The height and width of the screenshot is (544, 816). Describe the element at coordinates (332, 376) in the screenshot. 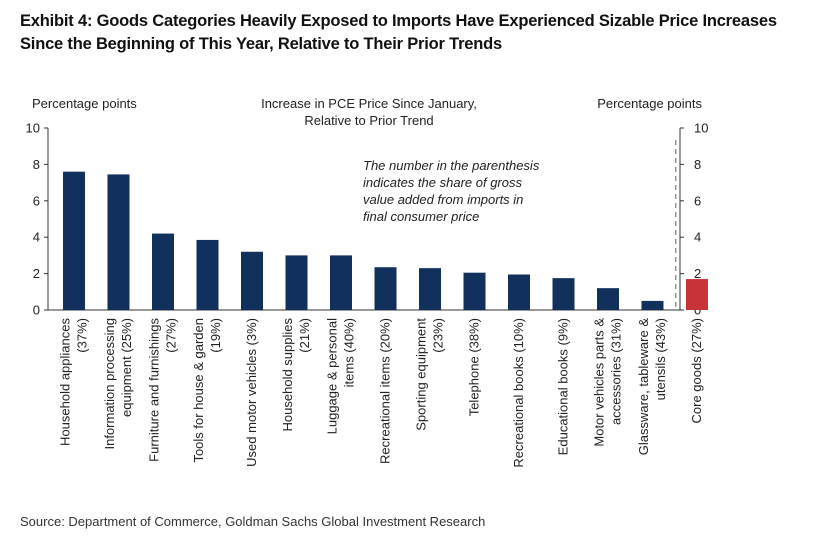

I see `category-label: Luggage & personal` at that location.